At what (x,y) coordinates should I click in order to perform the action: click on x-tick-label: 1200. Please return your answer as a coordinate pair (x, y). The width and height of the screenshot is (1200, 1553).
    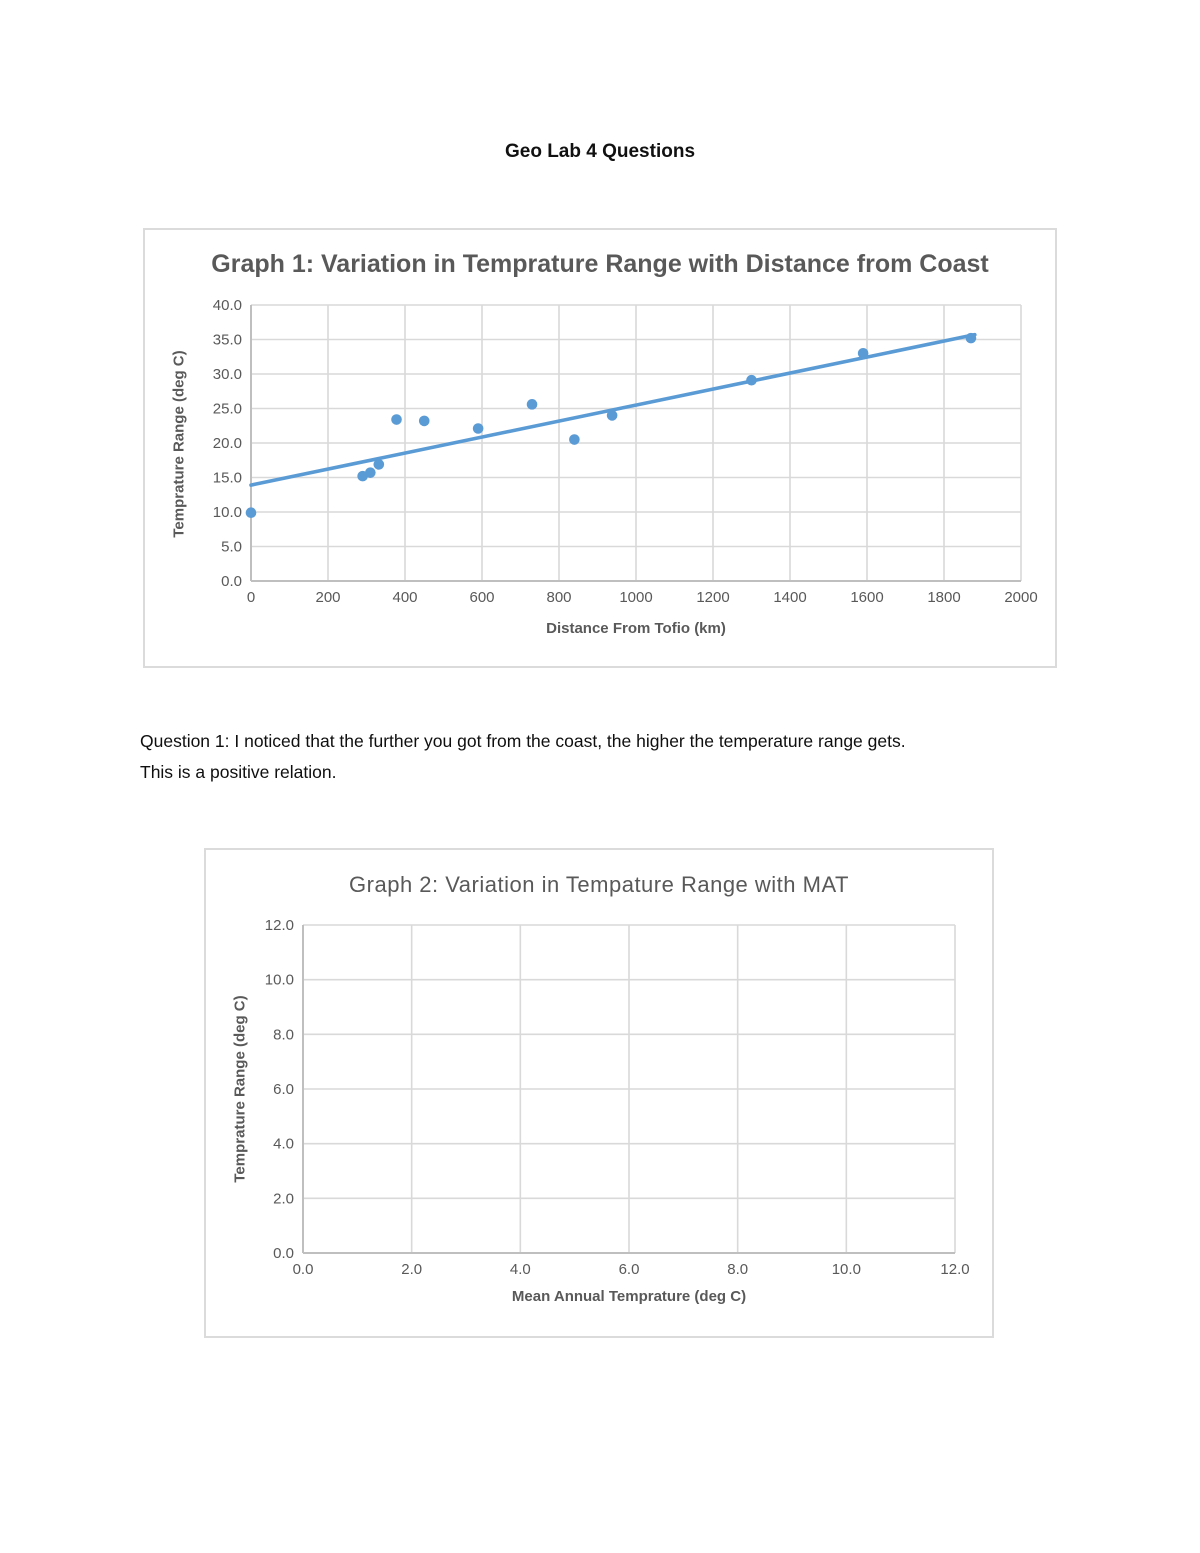
    Looking at the image, I should click on (712, 597).